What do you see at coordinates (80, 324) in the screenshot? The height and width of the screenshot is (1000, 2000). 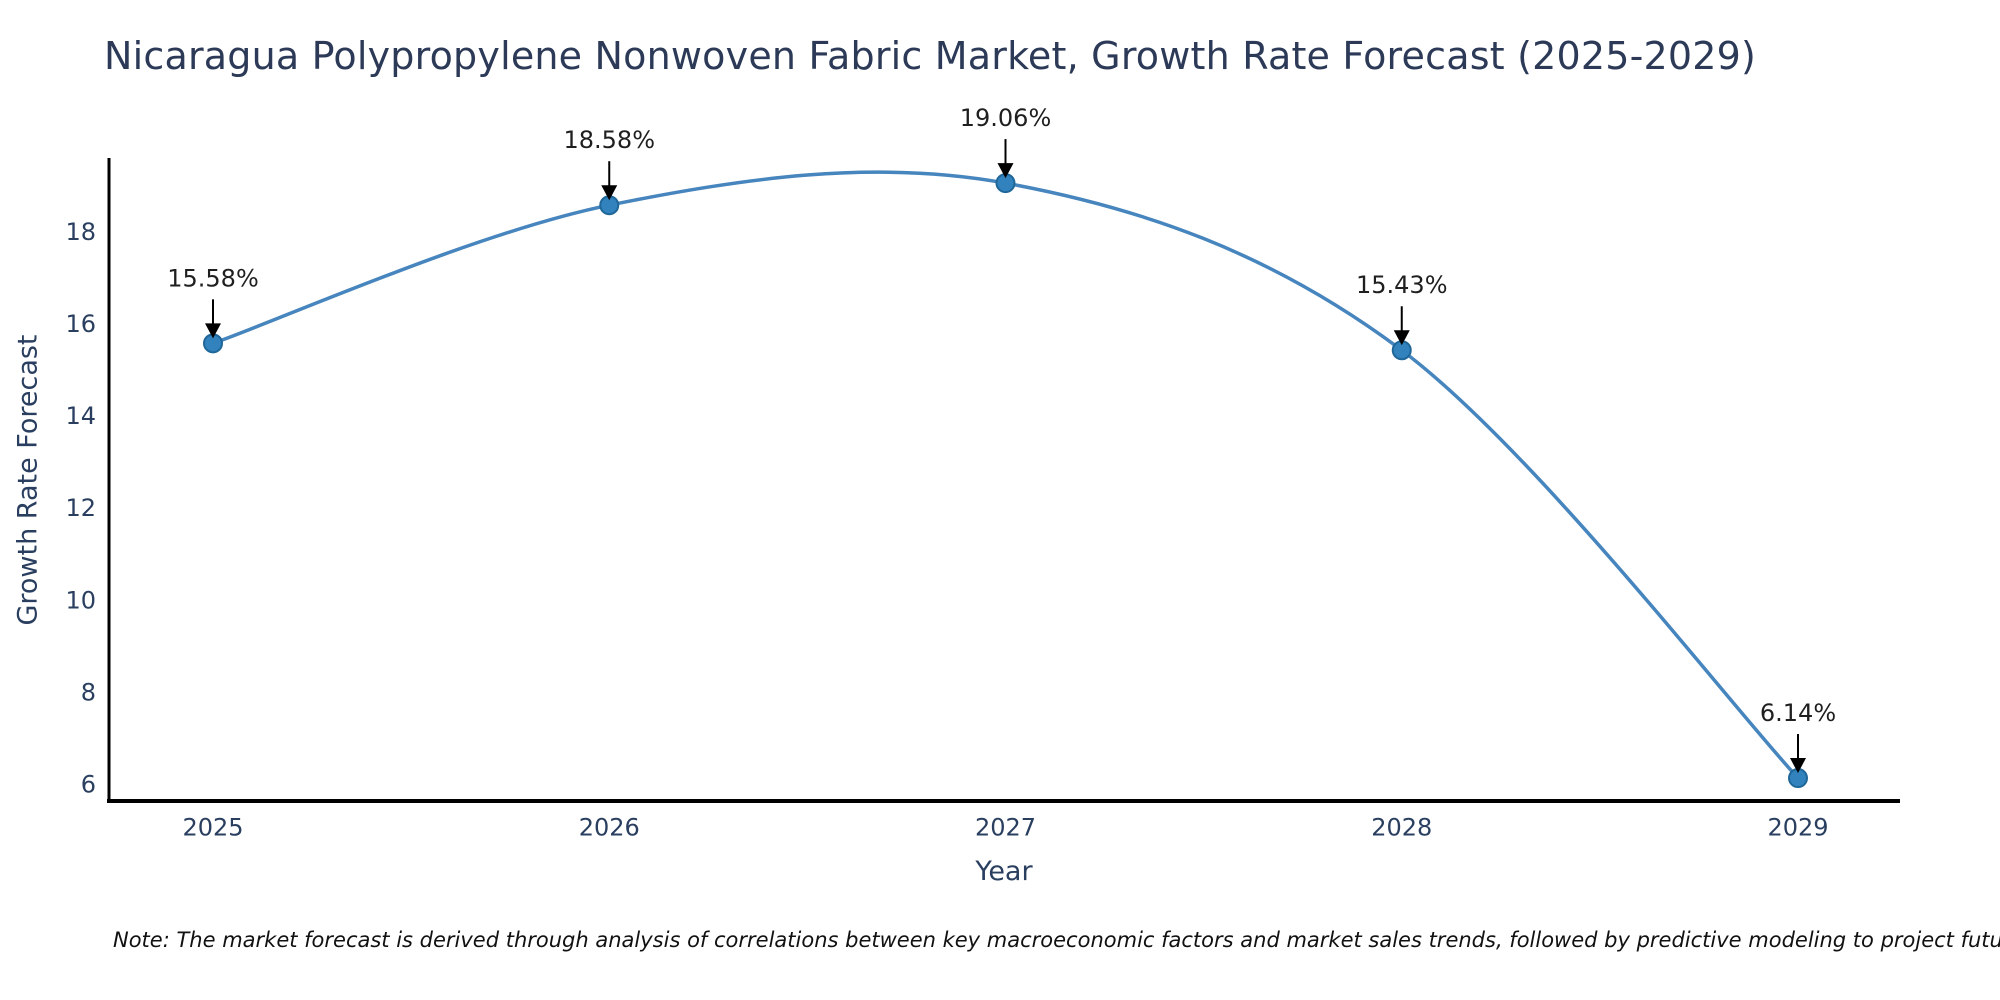 I see `y-tick-label: 16` at bounding box center [80, 324].